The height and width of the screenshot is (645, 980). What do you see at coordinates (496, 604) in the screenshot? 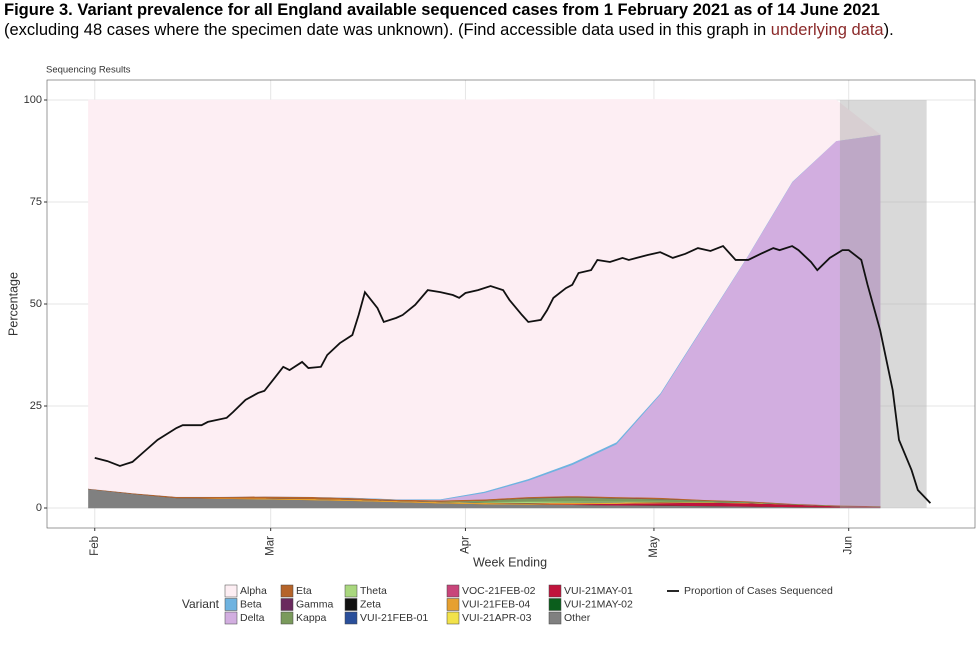
I see `legend-label: VUI-21FEB-04` at bounding box center [496, 604].